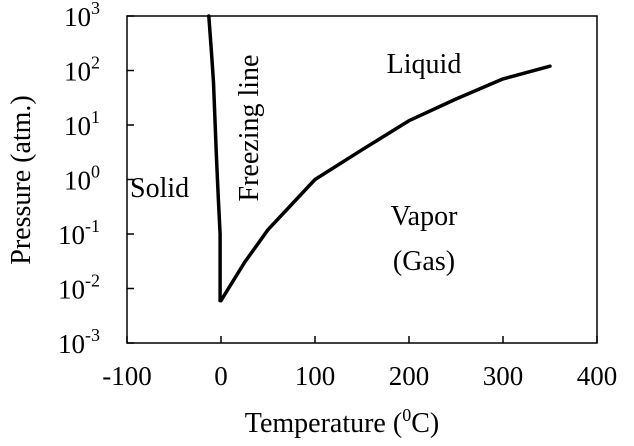  Describe the element at coordinates (221, 376) in the screenshot. I see `x-tick-label: 0` at that location.